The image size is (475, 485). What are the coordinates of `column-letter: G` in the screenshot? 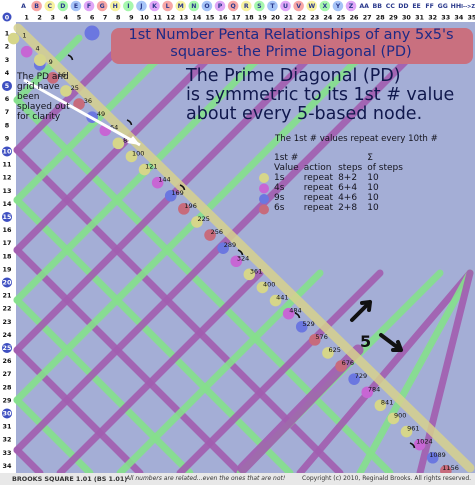 It's located at (102, 6).